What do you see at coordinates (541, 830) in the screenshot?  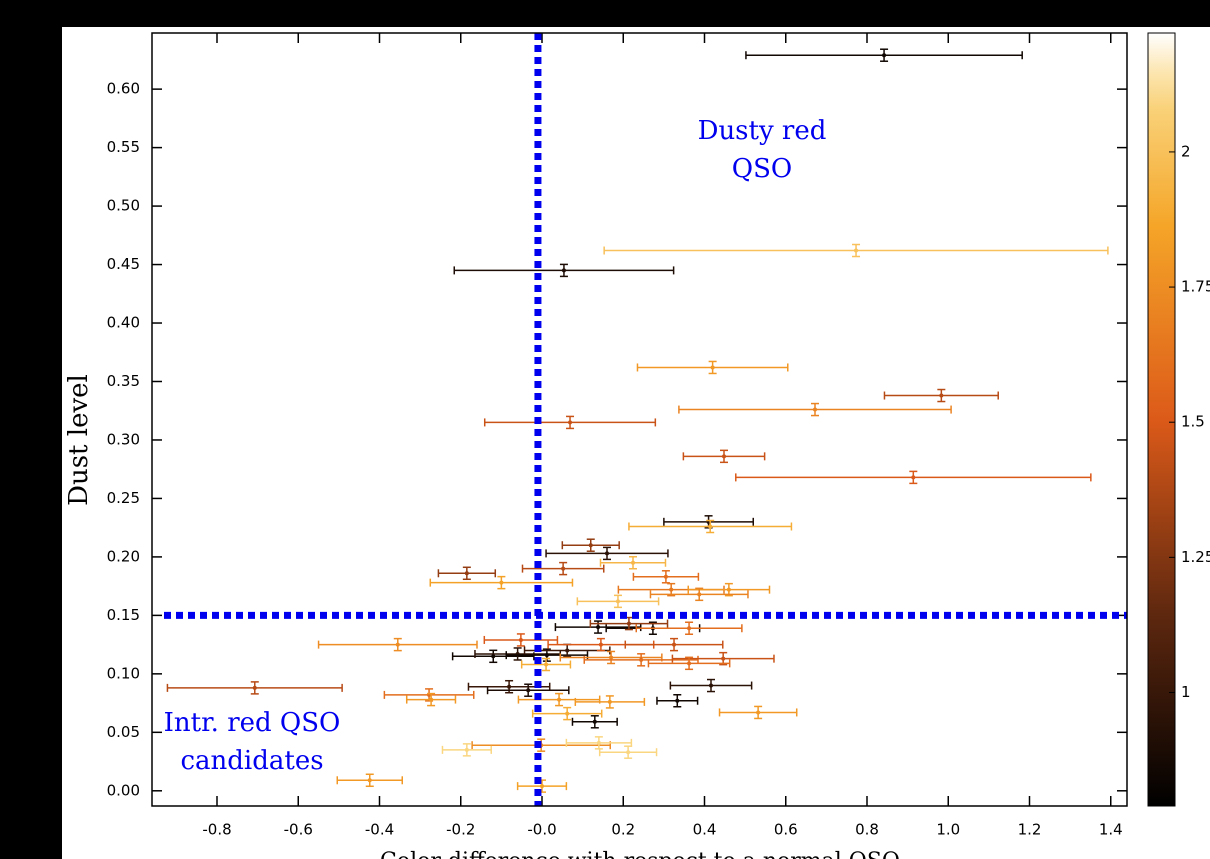 I see `x-tick-label: -0.0` at bounding box center [541, 830].